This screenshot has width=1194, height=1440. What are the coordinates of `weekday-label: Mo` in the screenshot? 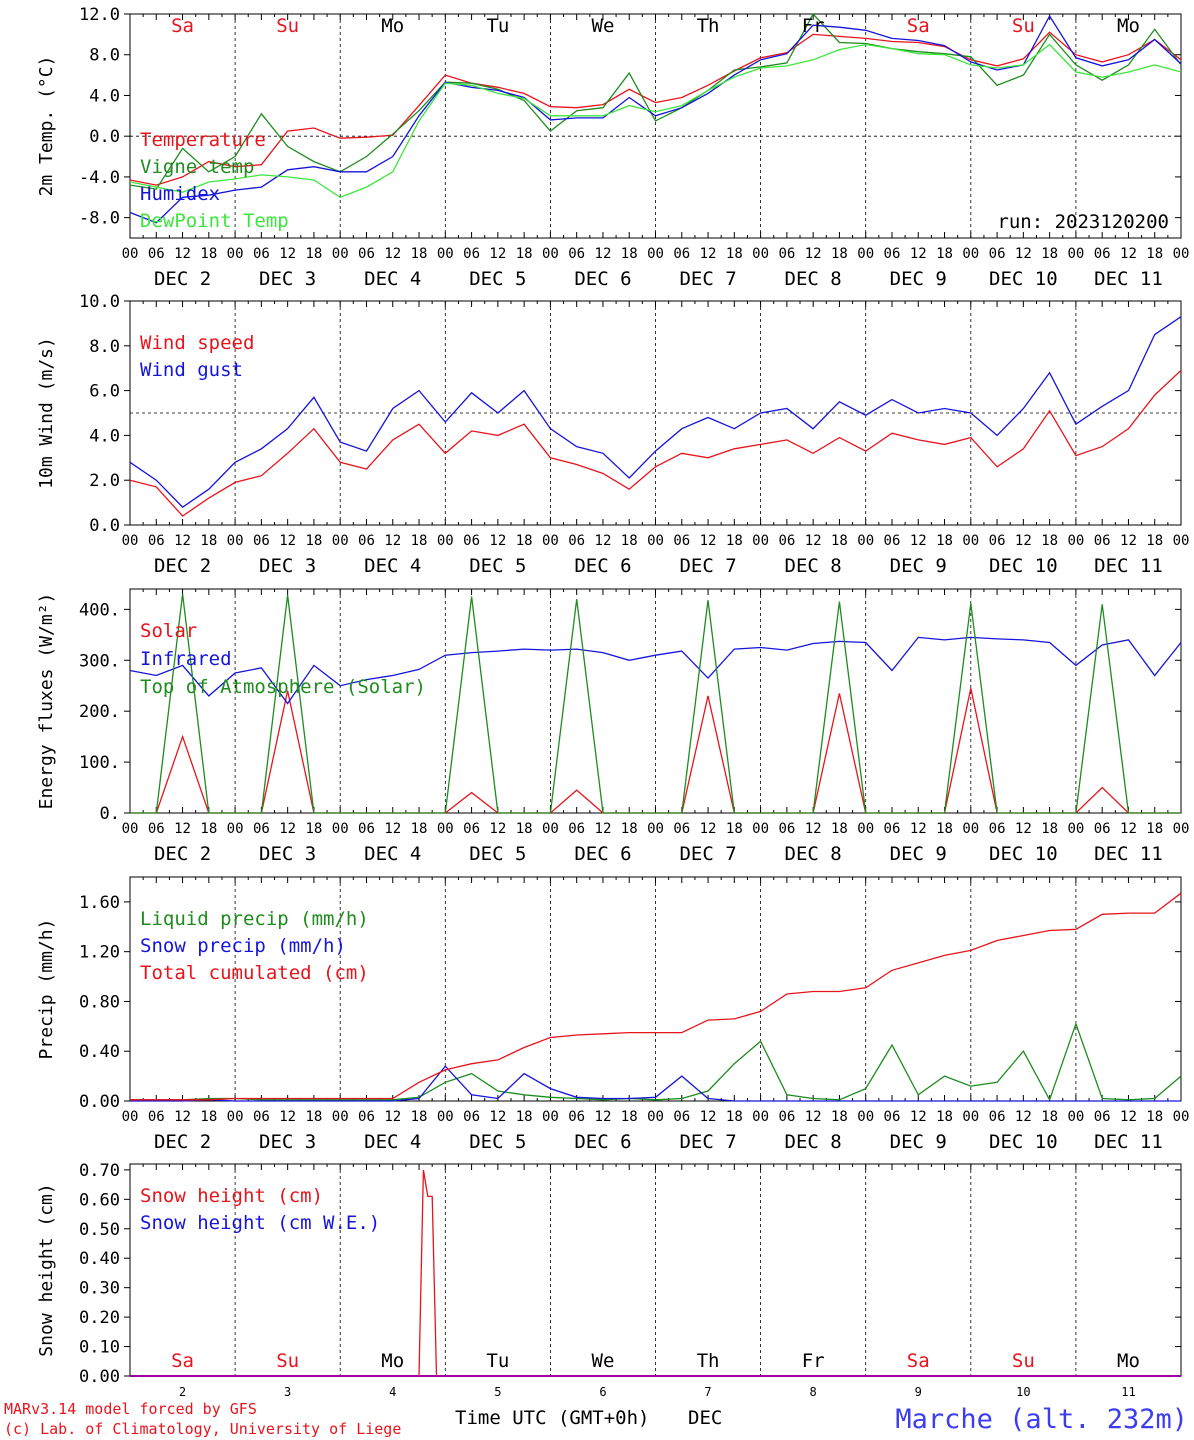 It's located at (392, 1361).